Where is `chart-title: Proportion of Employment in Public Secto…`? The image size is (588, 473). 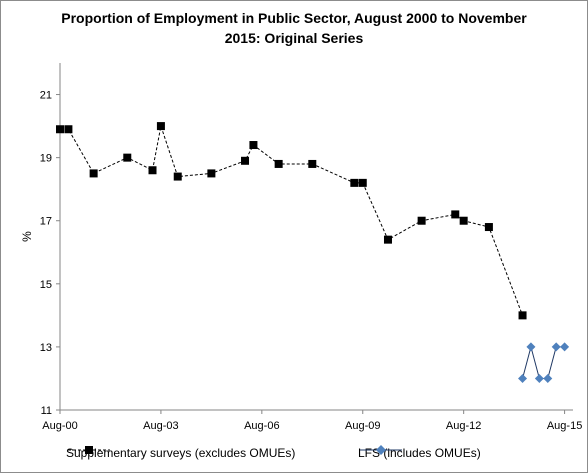
chart-title: Proportion of Employment in Public Secto… is located at coordinates (294, 28).